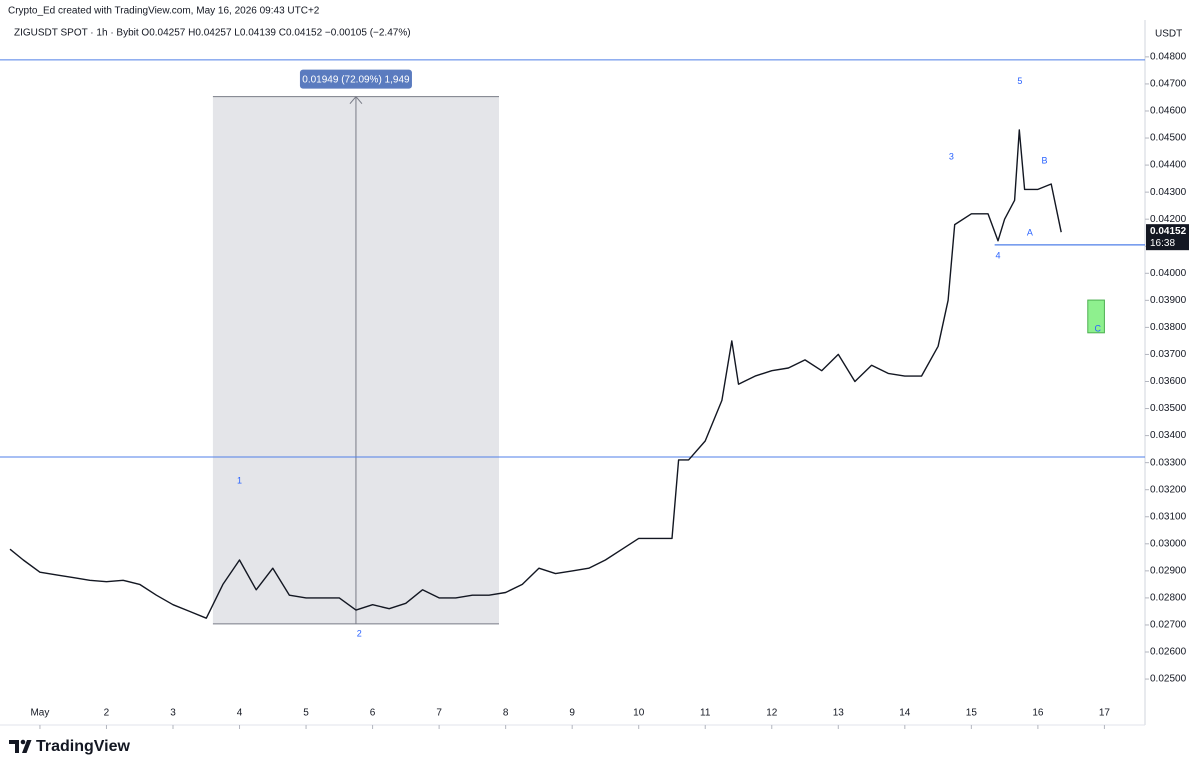  What do you see at coordinates (1168, 598) in the screenshot?
I see `y-tick-label: 0.02800` at bounding box center [1168, 598].